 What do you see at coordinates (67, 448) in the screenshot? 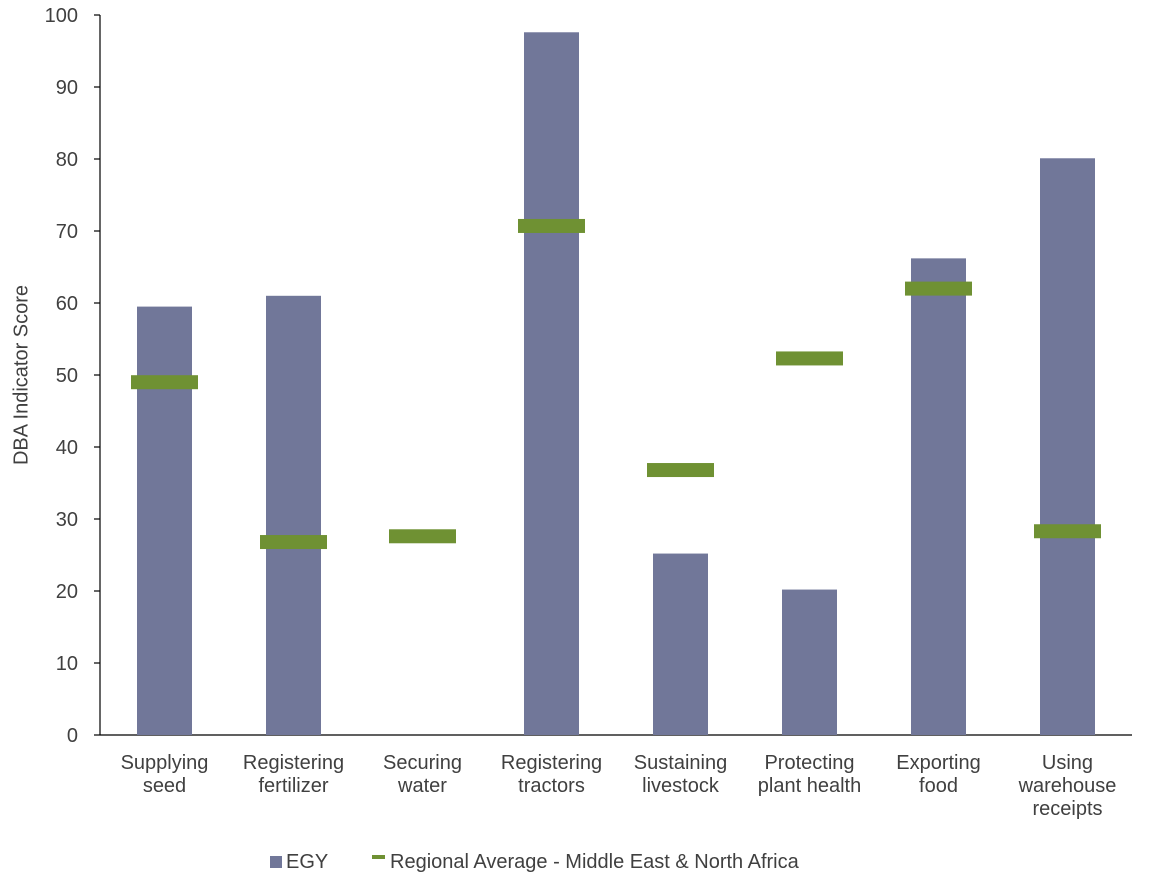
I see `y-tick-label: 40` at bounding box center [67, 448].